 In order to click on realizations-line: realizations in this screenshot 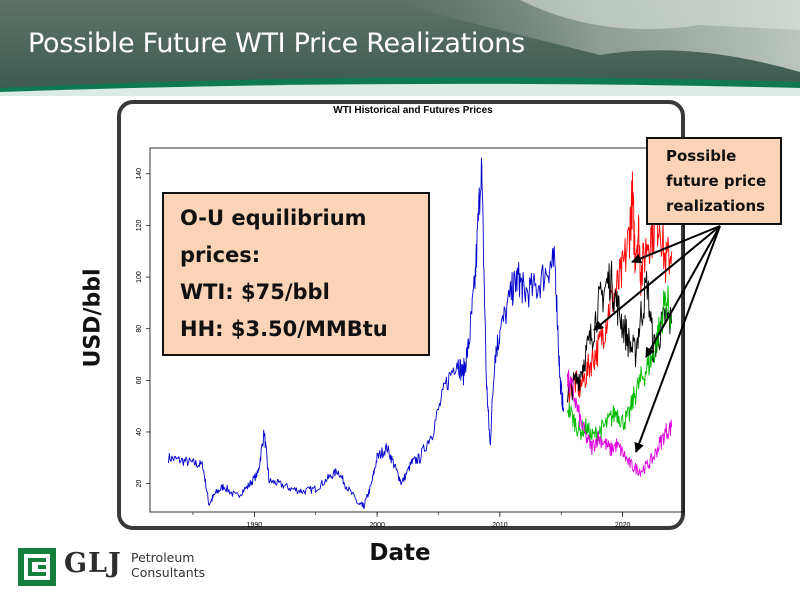, I will do `click(716, 206)`.